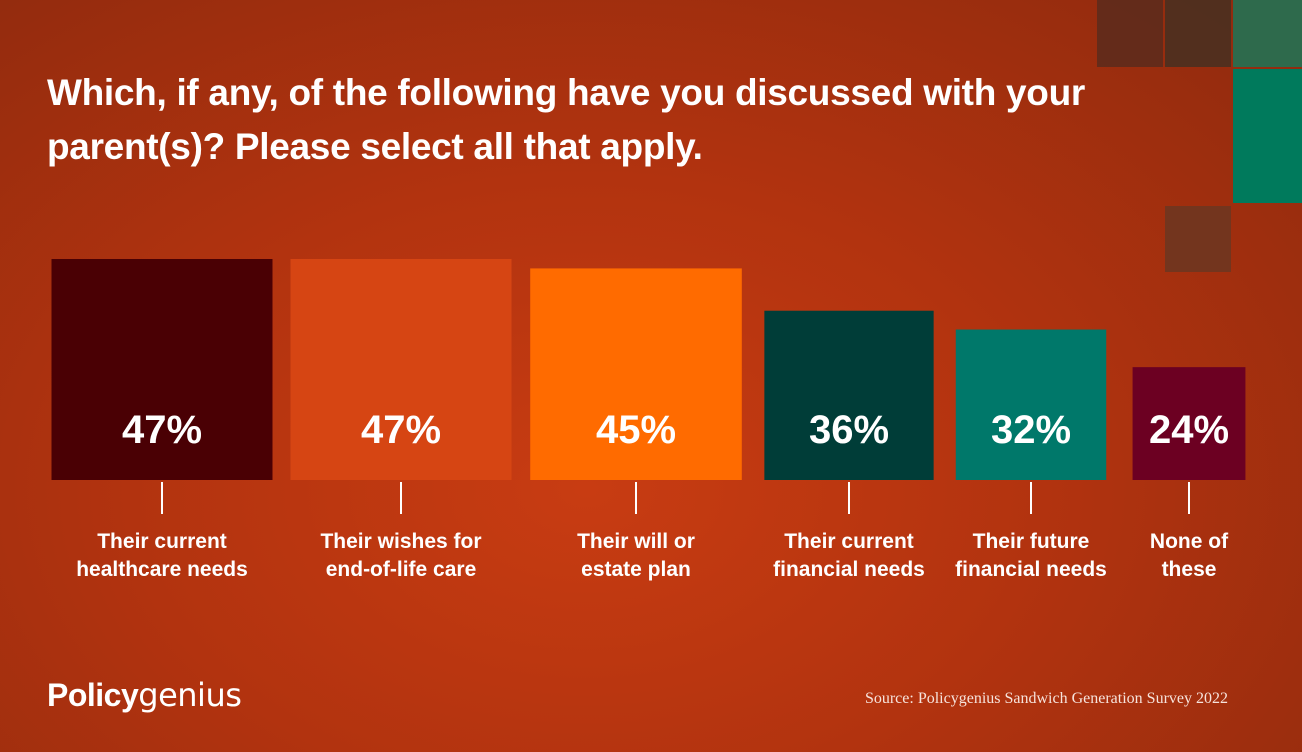 The width and height of the screenshot is (1302, 752). I want to click on value-label-3: 45%, so click(636, 430).